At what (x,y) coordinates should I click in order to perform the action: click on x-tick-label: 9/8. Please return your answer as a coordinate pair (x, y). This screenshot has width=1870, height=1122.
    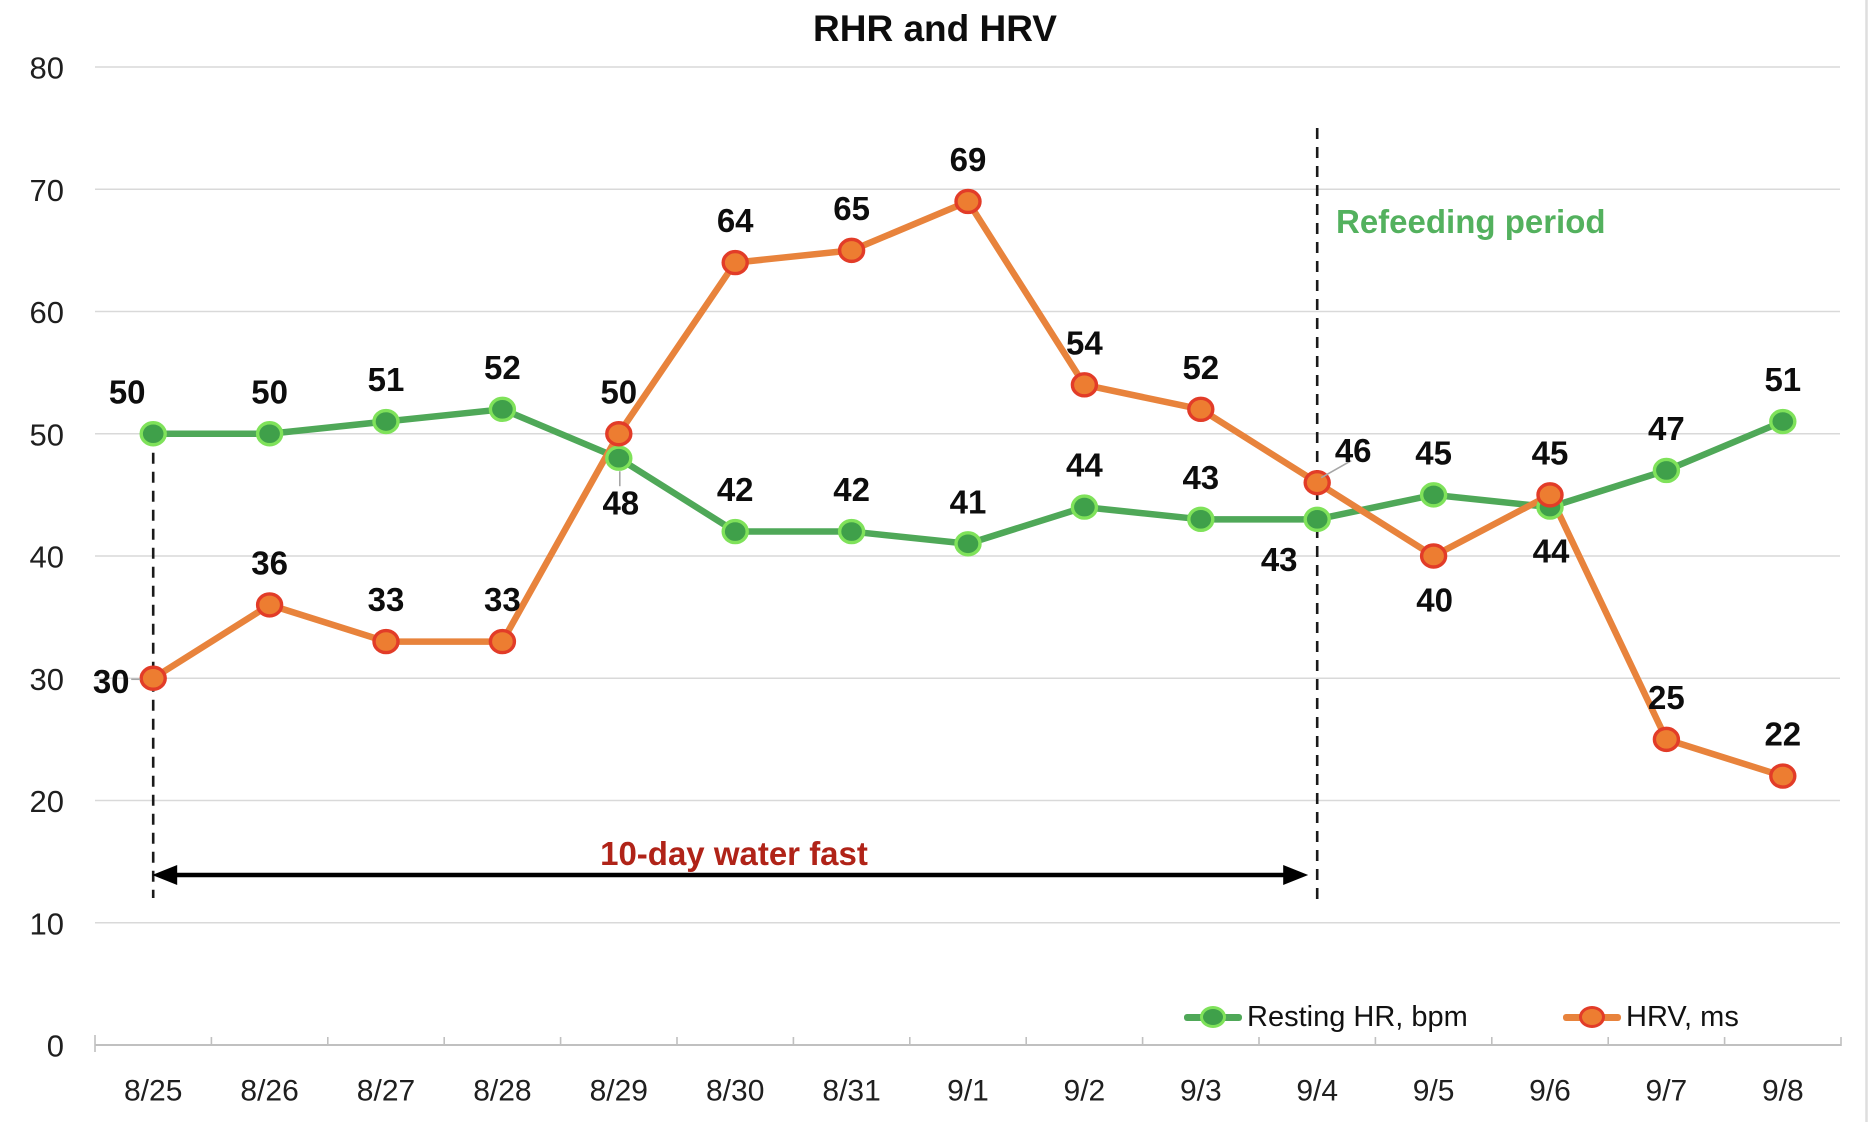
    Looking at the image, I should click on (1783, 1091).